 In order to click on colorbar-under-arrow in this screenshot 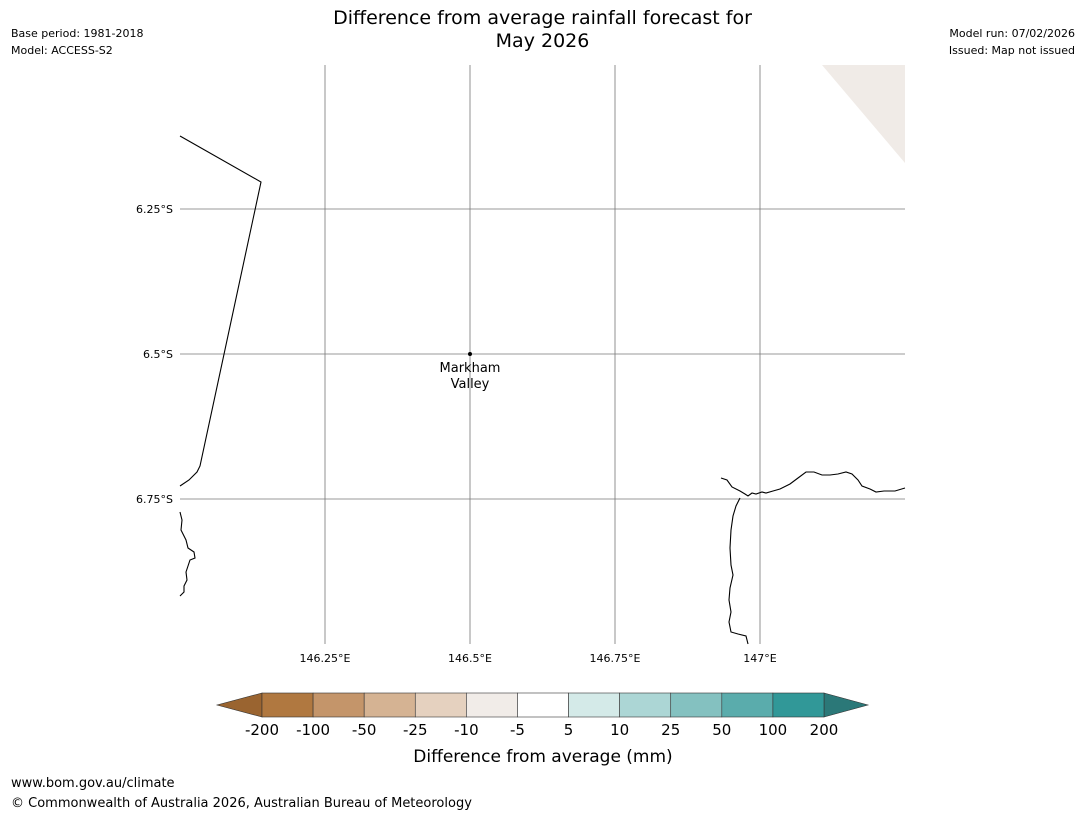, I will do `click(239, 705)`.